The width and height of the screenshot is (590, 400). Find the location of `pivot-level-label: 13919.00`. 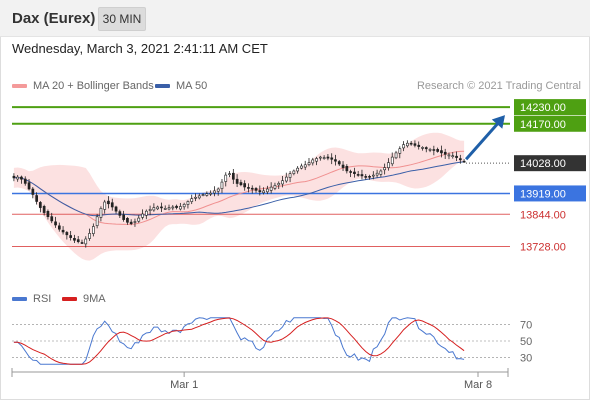

pivot-level-label: 13919.00 is located at coordinates (543, 194).